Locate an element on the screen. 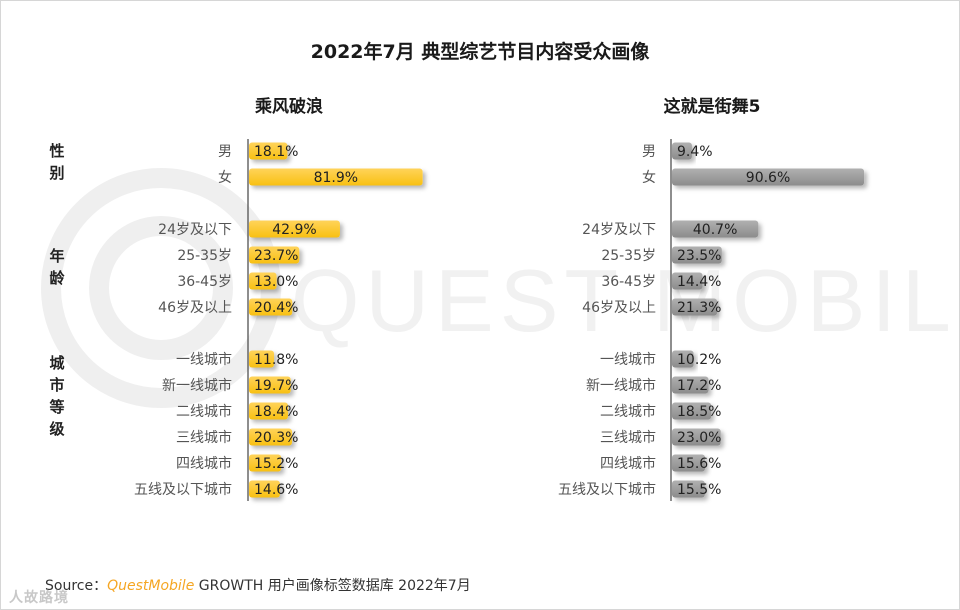 This screenshot has height=610, width=960. data-label-chengfeng-10: 15.2% is located at coordinates (276, 464).